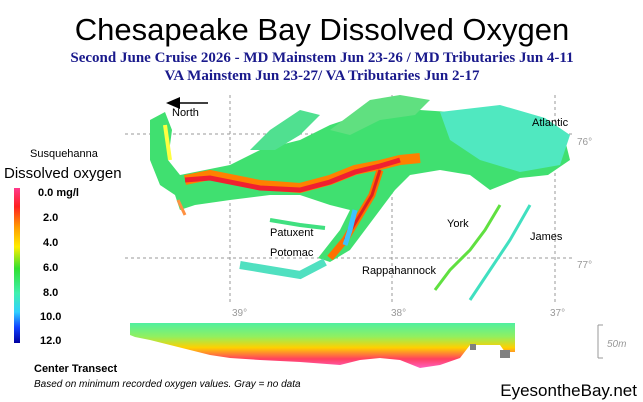 Image resolution: width=643 pixels, height=402 pixels. Describe the element at coordinates (239, 313) in the screenshot. I see `grid-label: 39°` at that location.